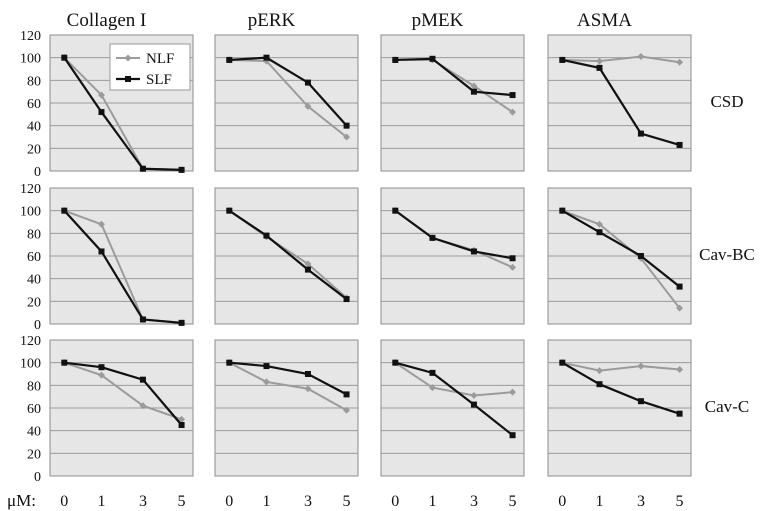  What do you see at coordinates (101, 501) in the screenshot?
I see `x-tick-label-col1-1: 1` at bounding box center [101, 501].